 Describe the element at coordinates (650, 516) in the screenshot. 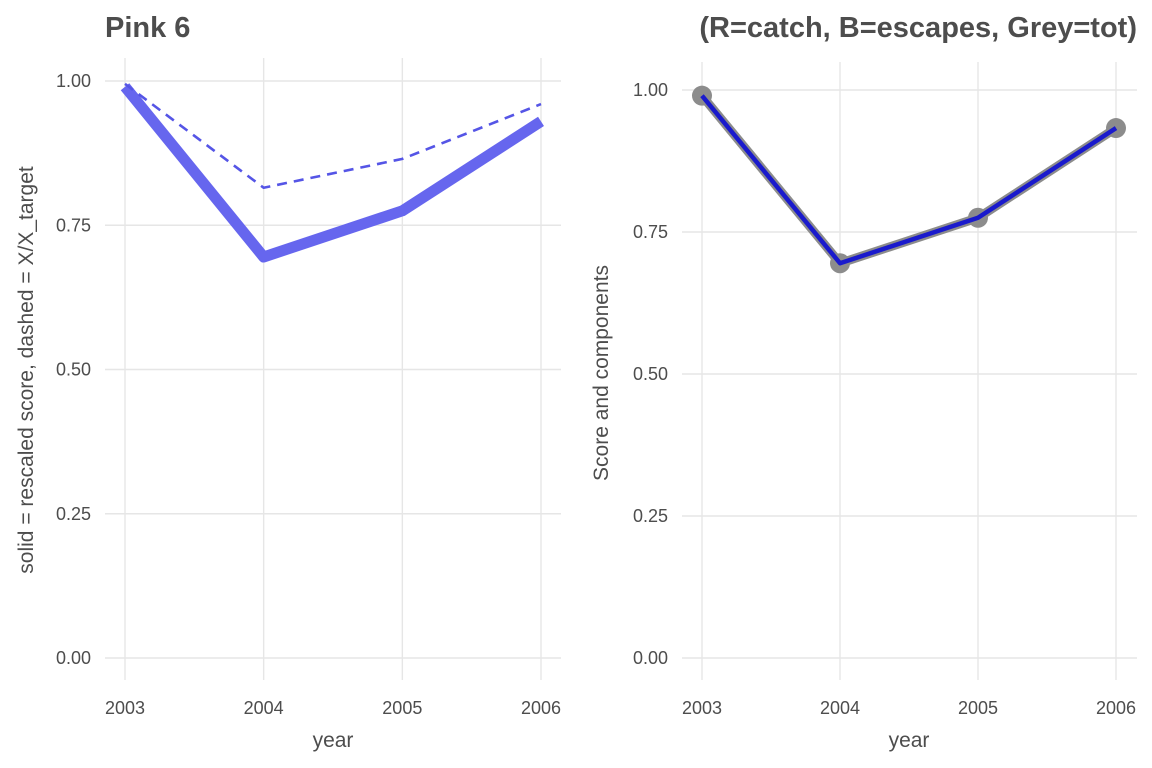

I see `right-y-tick-label: 0.25` at that location.